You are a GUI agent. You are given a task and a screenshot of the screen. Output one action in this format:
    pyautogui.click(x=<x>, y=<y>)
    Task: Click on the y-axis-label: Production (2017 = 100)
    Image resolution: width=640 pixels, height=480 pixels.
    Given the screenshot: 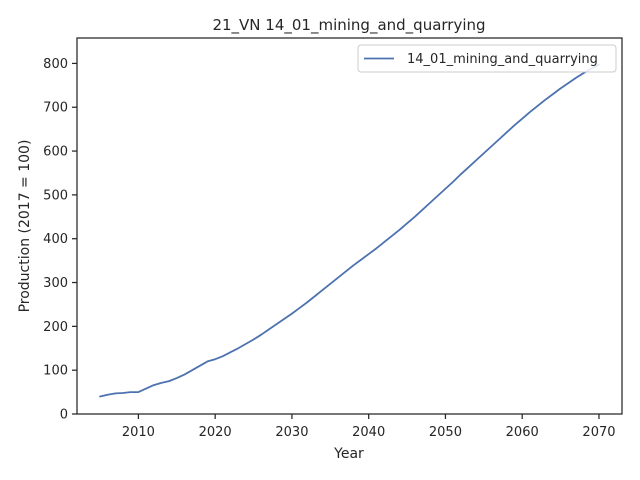 What is the action you would take?
    pyautogui.click(x=25, y=226)
    